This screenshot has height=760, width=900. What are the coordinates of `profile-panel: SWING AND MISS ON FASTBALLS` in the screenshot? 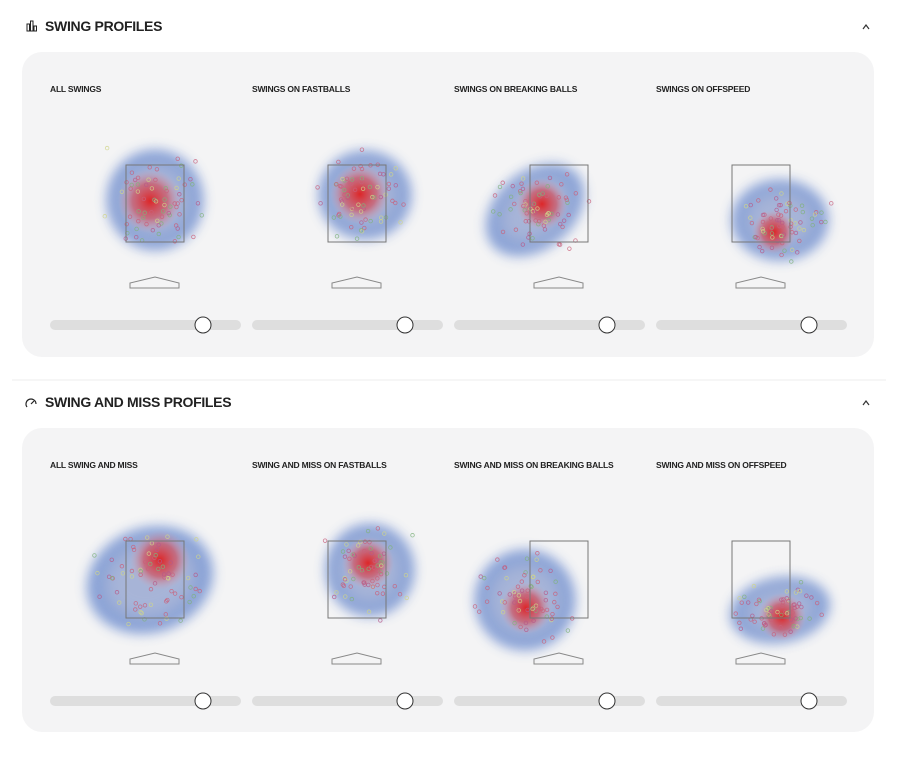 It's located at (347, 585).